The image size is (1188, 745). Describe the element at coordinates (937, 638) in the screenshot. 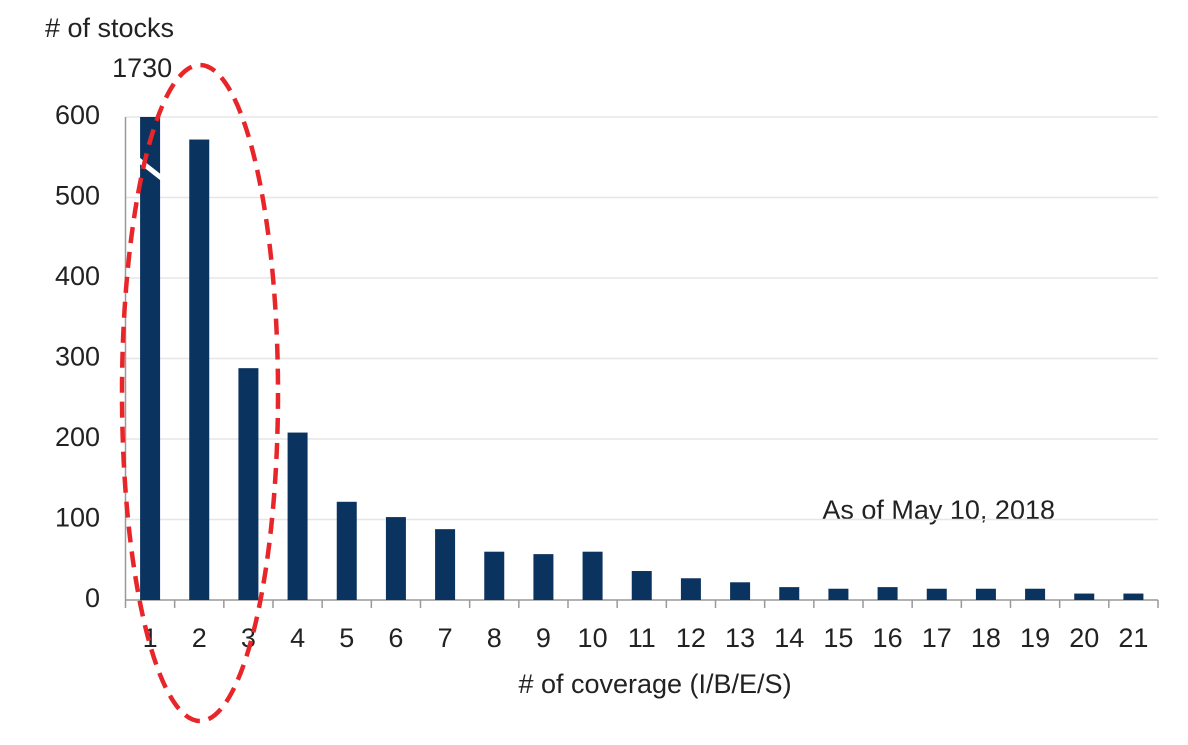

I see `x-tick-label: 17` at that location.